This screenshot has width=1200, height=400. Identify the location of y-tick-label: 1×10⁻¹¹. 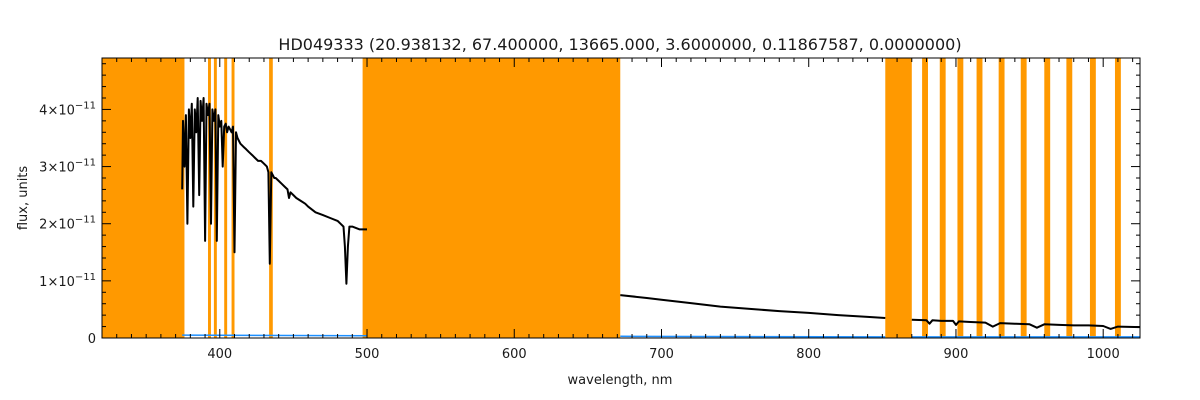
(67, 281).